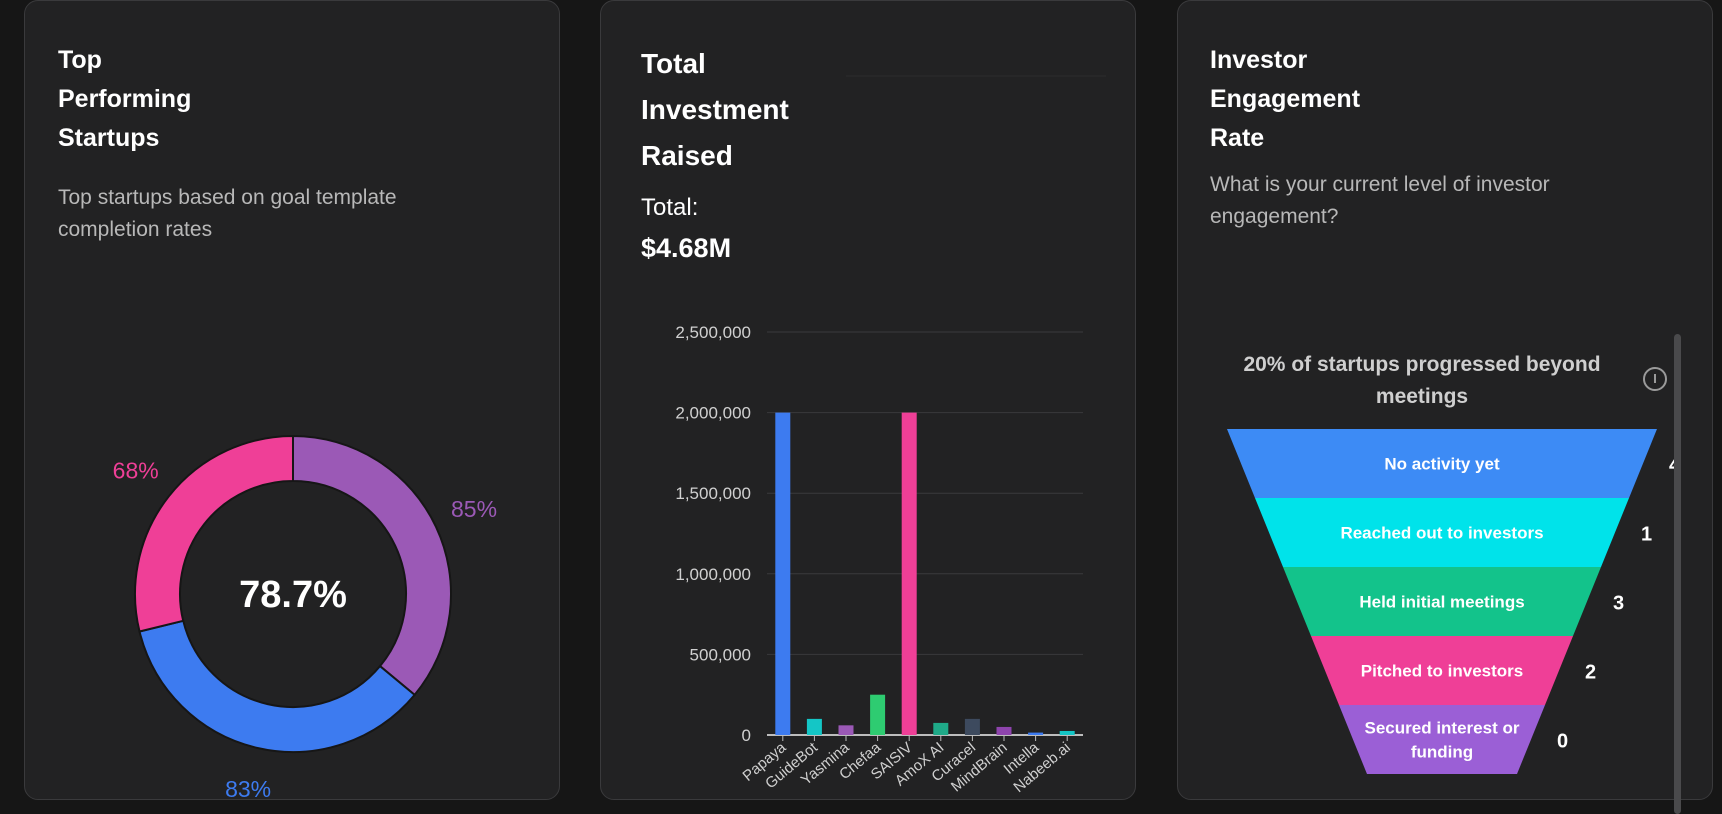 The image size is (1722, 814). I want to click on funnel-stage, so click(1442, 739).